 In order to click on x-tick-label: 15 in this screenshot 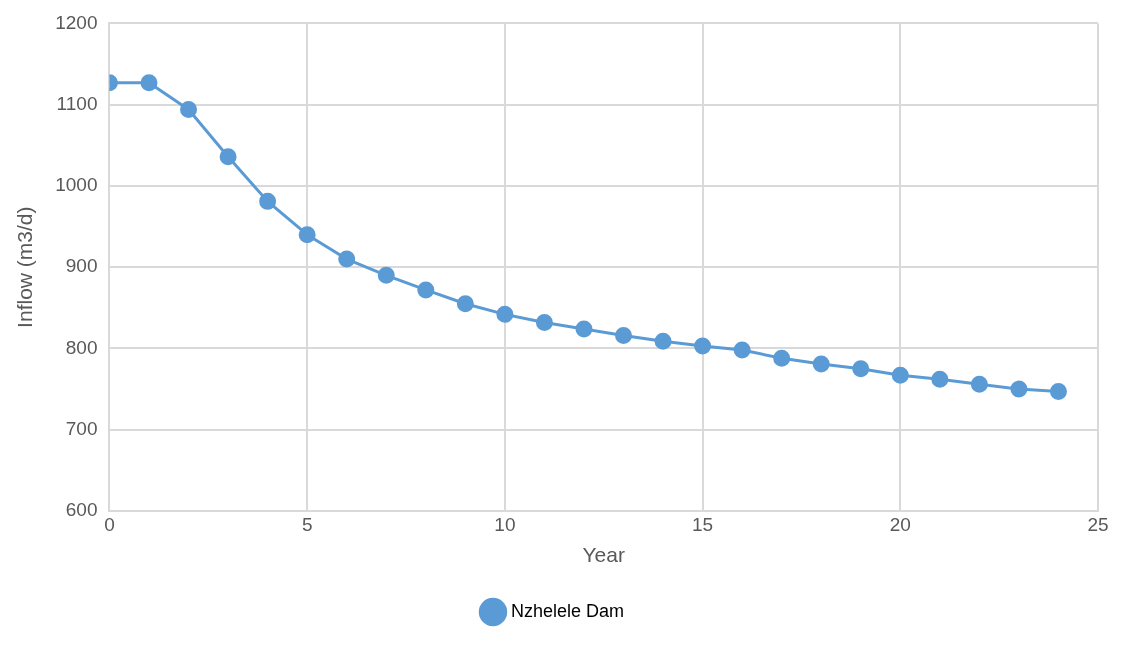, I will do `click(703, 524)`.